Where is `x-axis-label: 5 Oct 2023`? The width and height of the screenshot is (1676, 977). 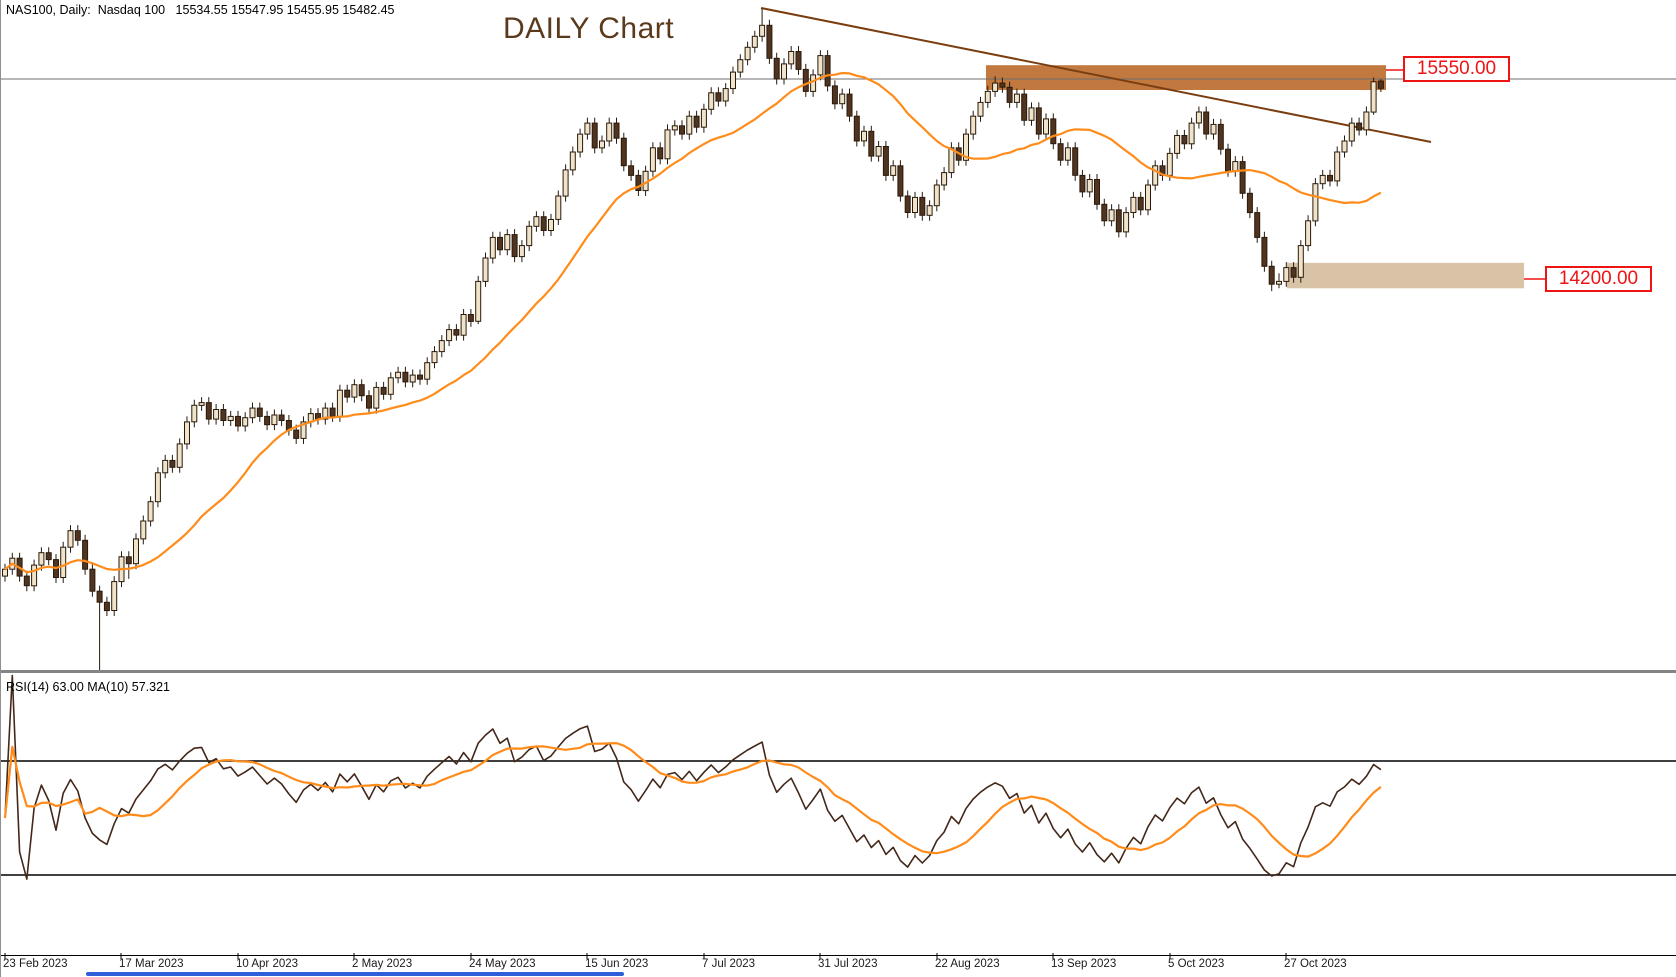 x-axis-label: 5 Oct 2023 is located at coordinates (1196, 964).